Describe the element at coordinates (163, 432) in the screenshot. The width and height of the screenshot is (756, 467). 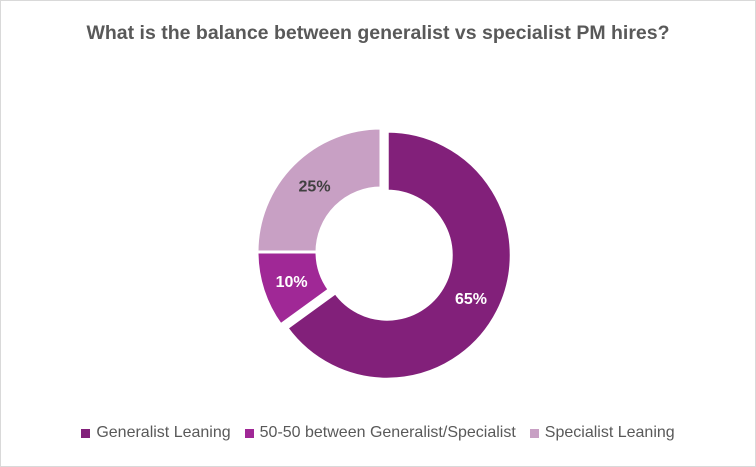
I see `legend-label: Generalist Leaning` at that location.